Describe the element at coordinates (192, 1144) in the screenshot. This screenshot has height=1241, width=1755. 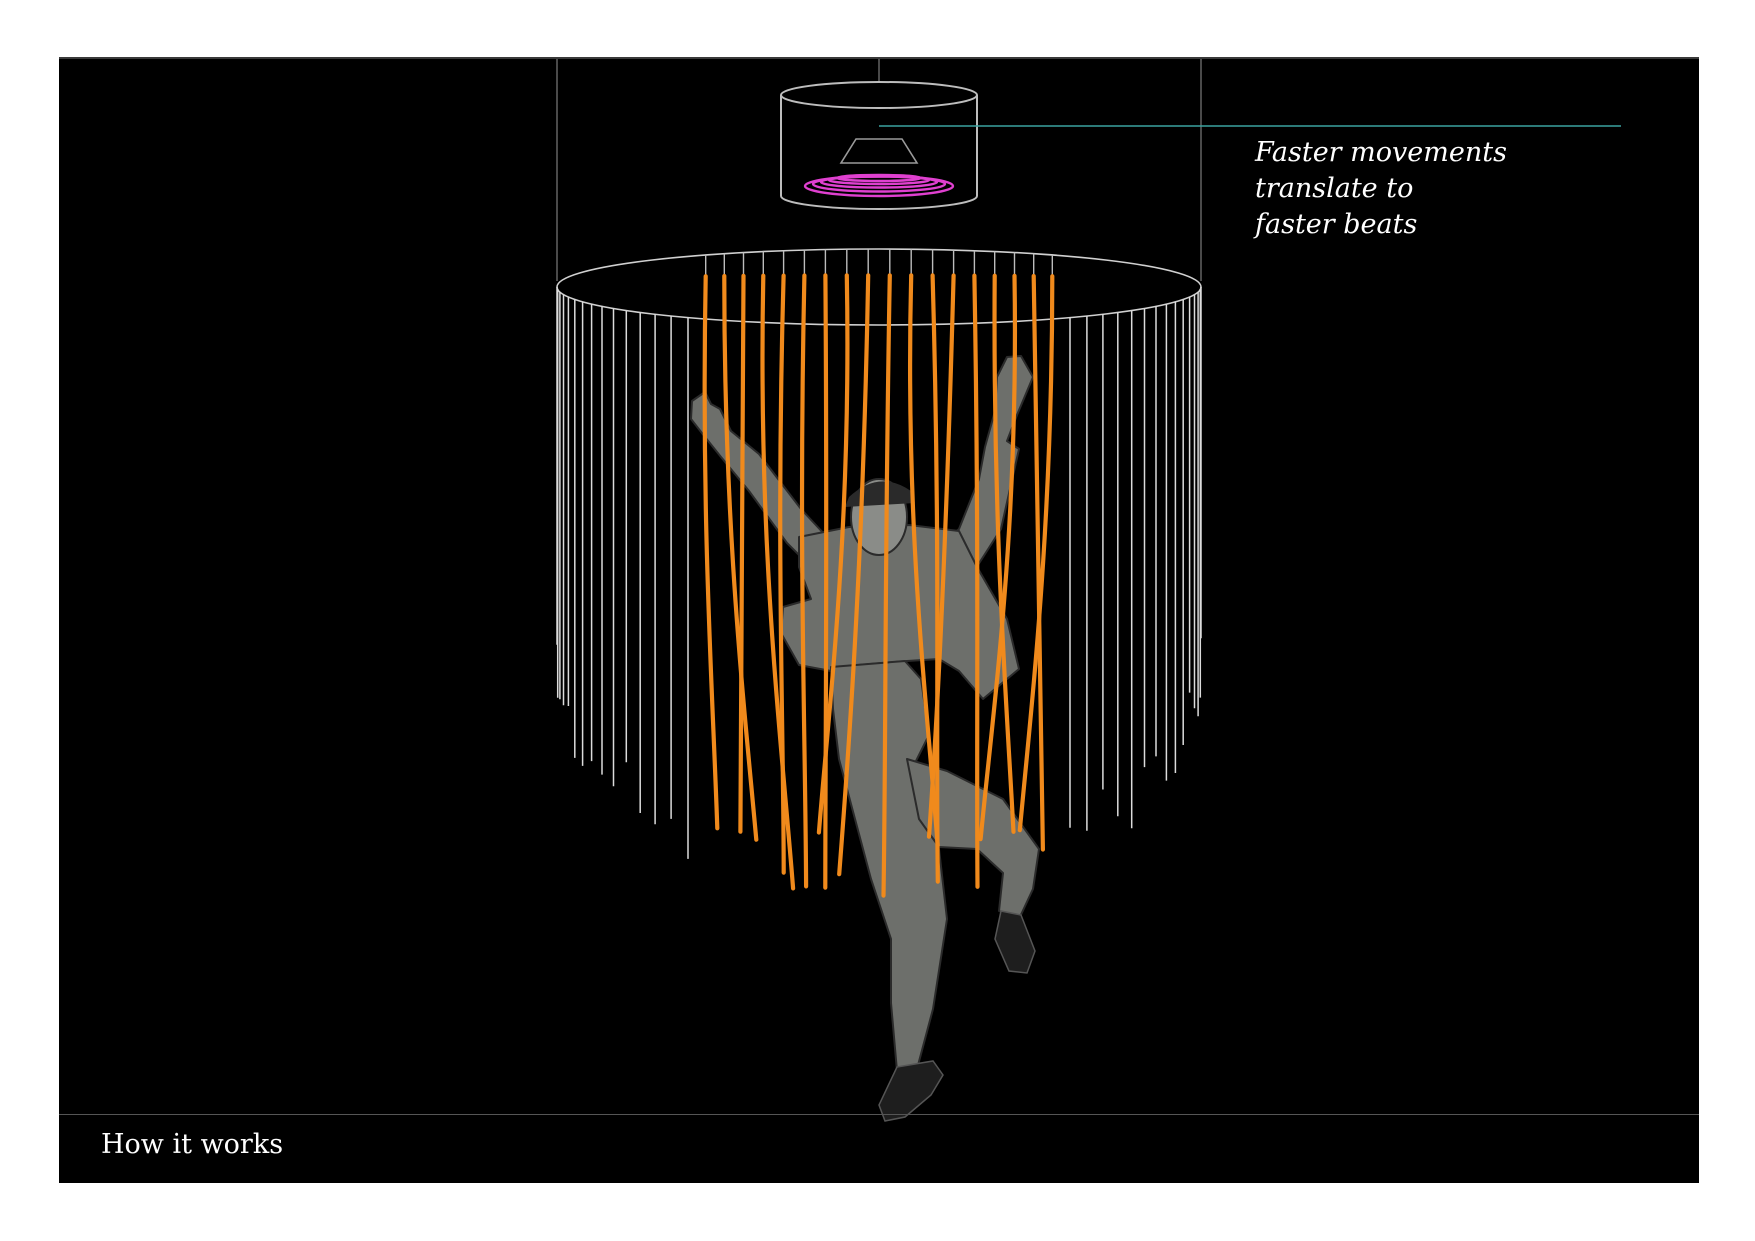
I see `footer-title: How it works` at that location.